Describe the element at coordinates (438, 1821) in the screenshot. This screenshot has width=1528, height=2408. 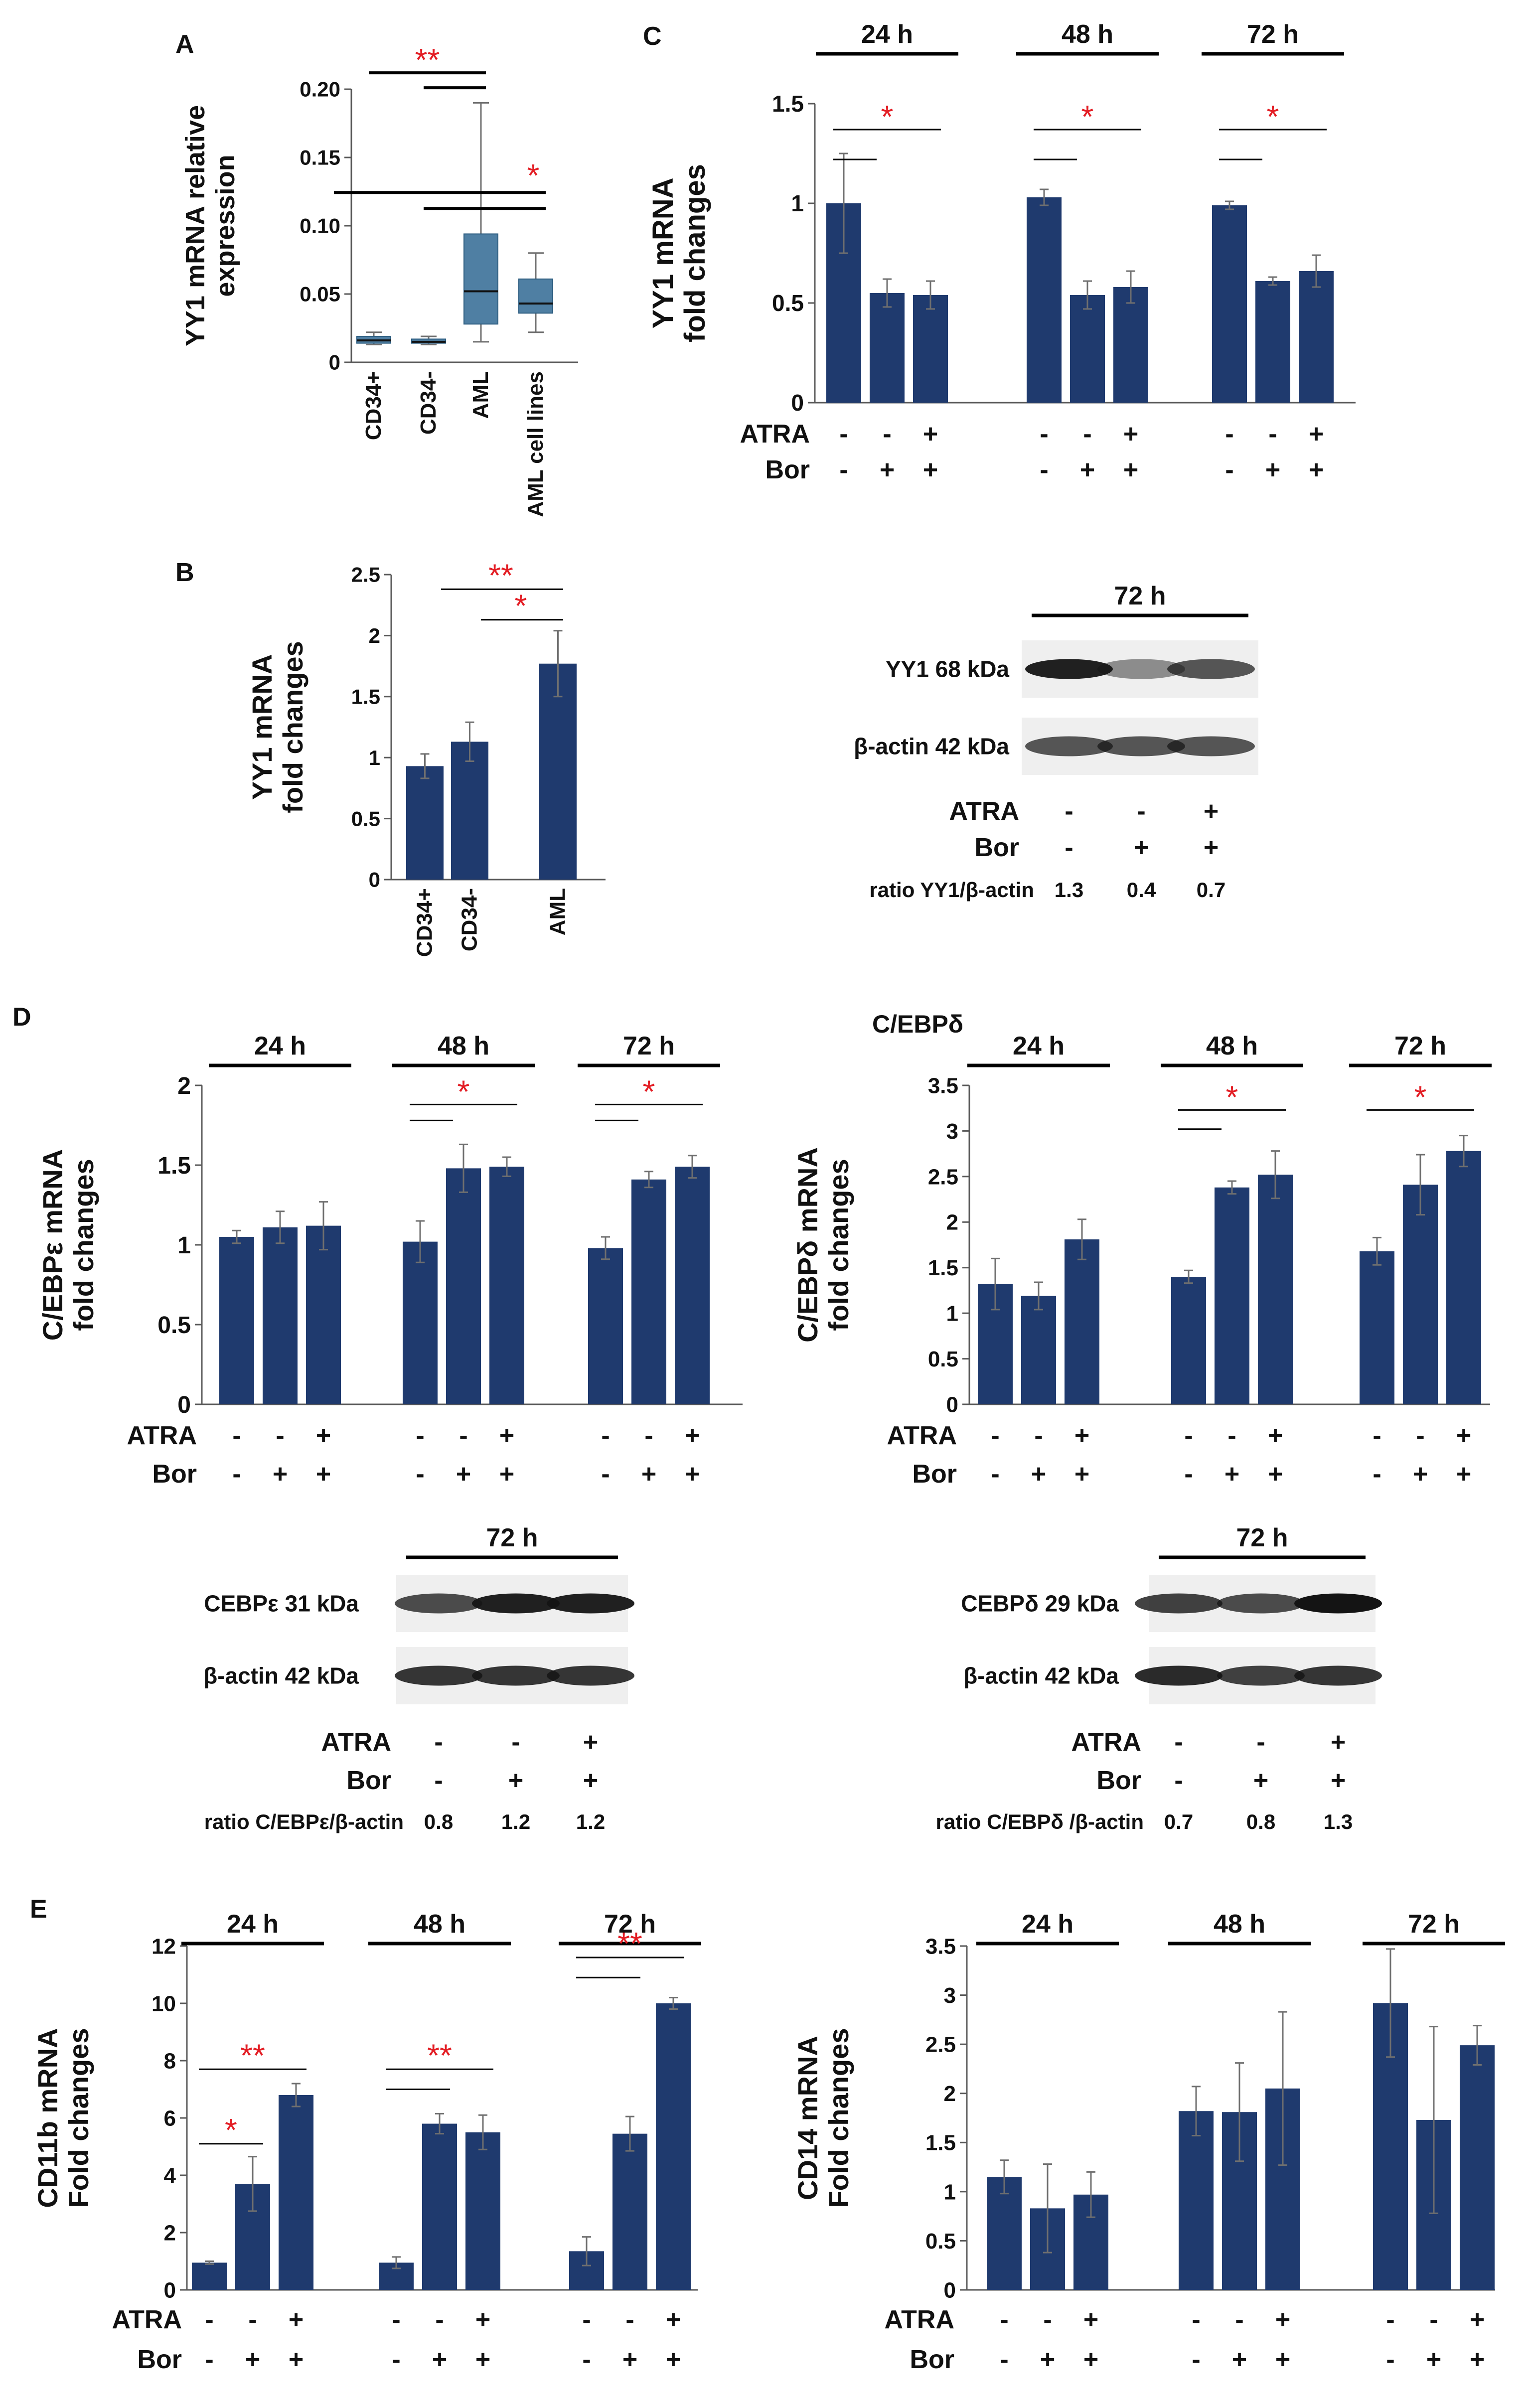
I see `blot-cebpe-ratio-value: 0.8` at that location.